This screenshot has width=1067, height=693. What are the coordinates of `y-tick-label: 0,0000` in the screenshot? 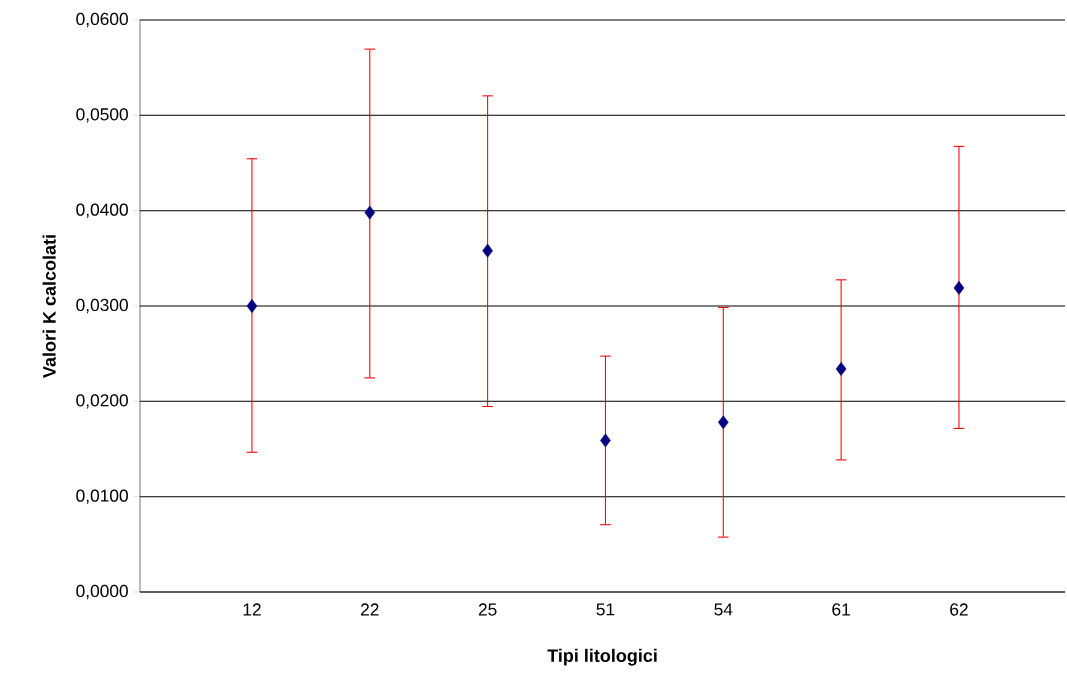 It's located at (102, 592).